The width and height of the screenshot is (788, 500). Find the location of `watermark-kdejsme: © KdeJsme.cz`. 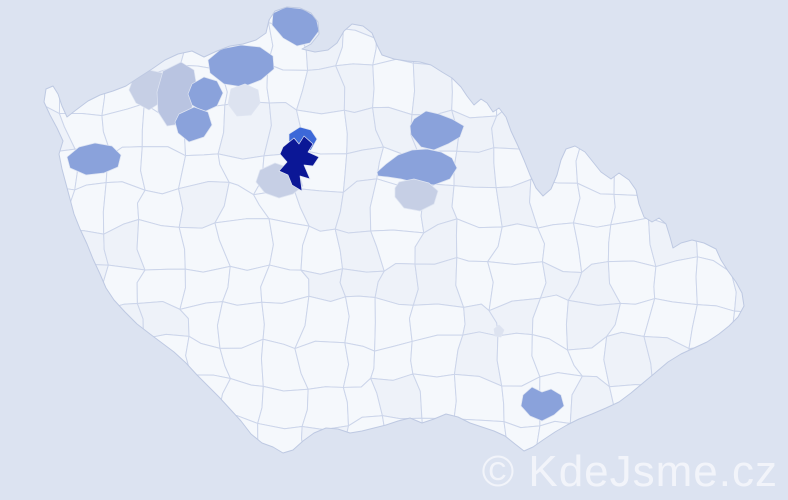

watermark-kdejsme: © KdeJsme.cz is located at coordinates (629, 471).